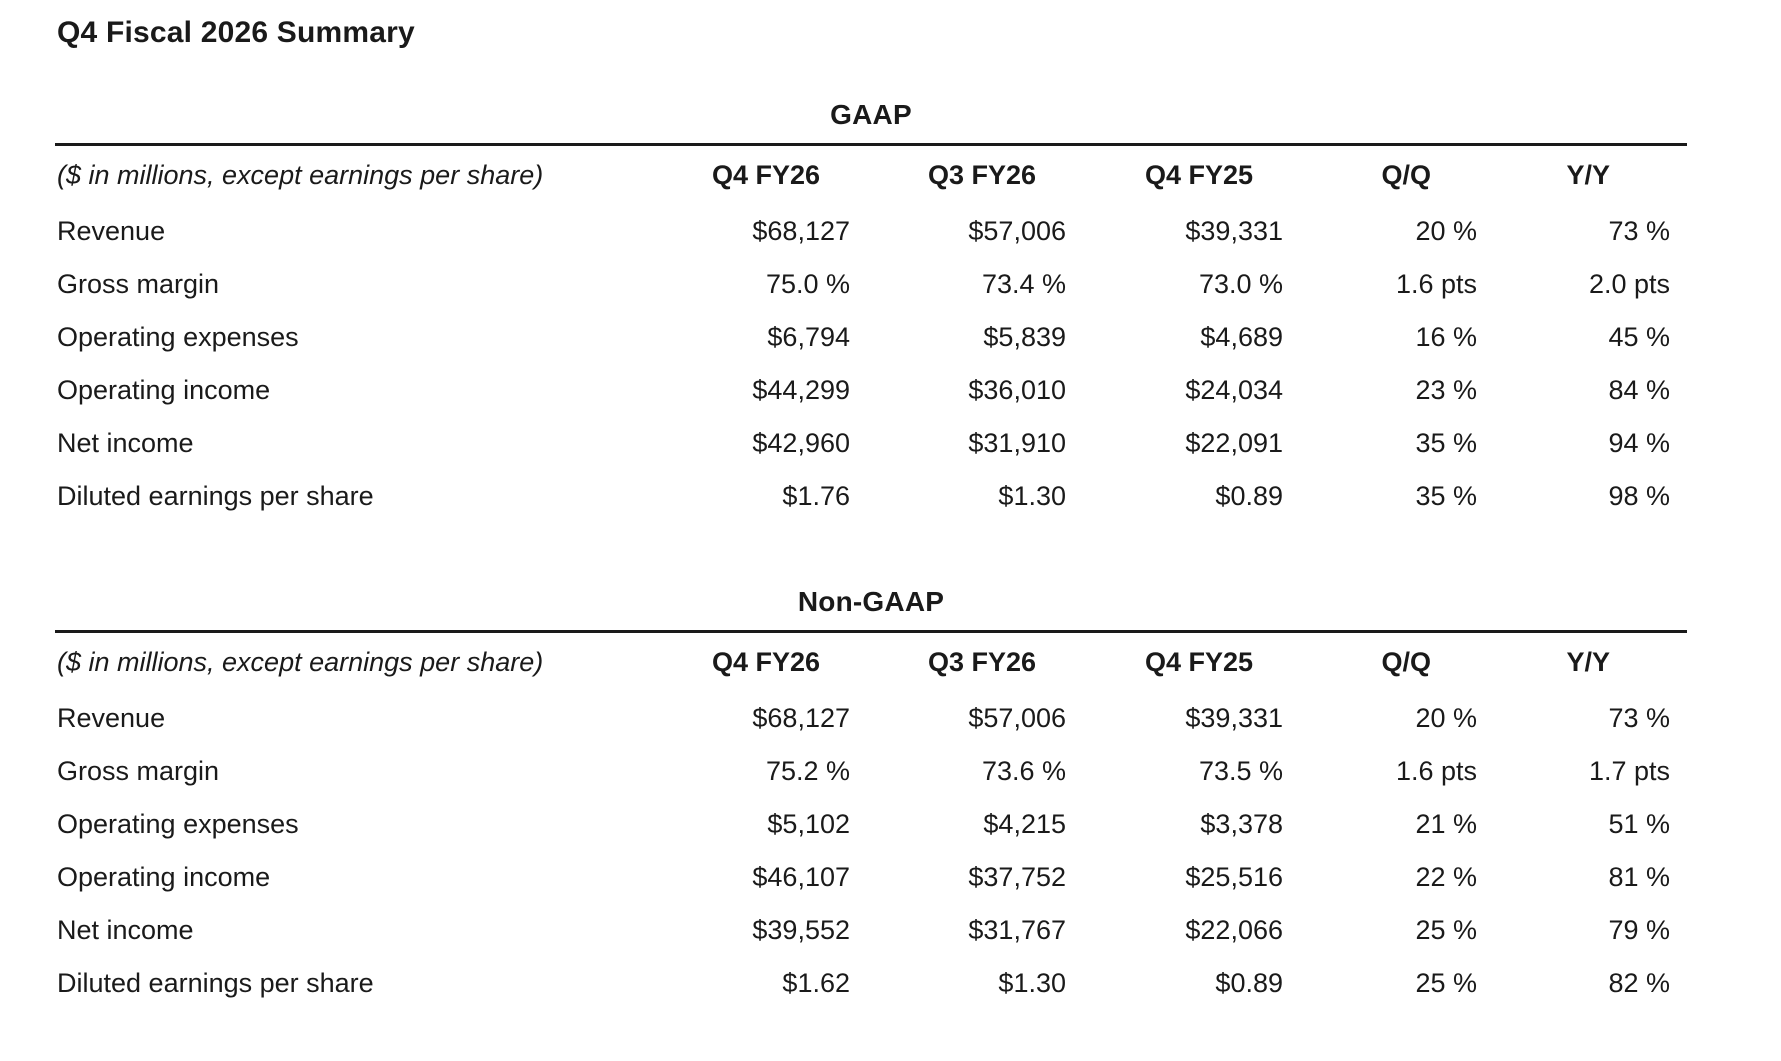 The image size is (1781, 1061). Describe the element at coordinates (1017, 876) in the screenshot. I see `cell-value: $37,752` at that location.